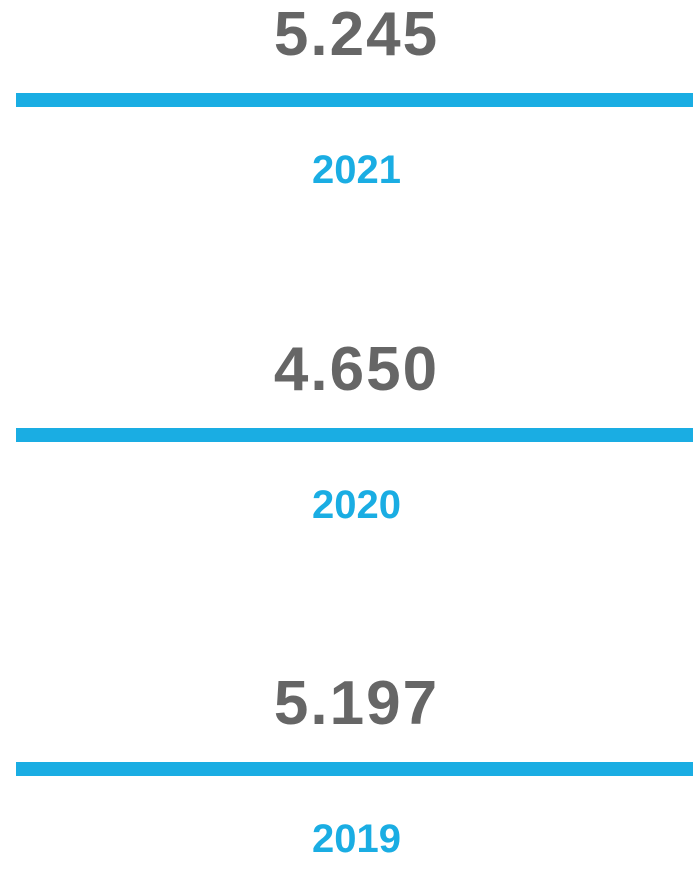 This screenshot has height=889, width=693. Describe the element at coordinates (356, 505) in the screenshot. I see `stat-year: 2020` at that location.